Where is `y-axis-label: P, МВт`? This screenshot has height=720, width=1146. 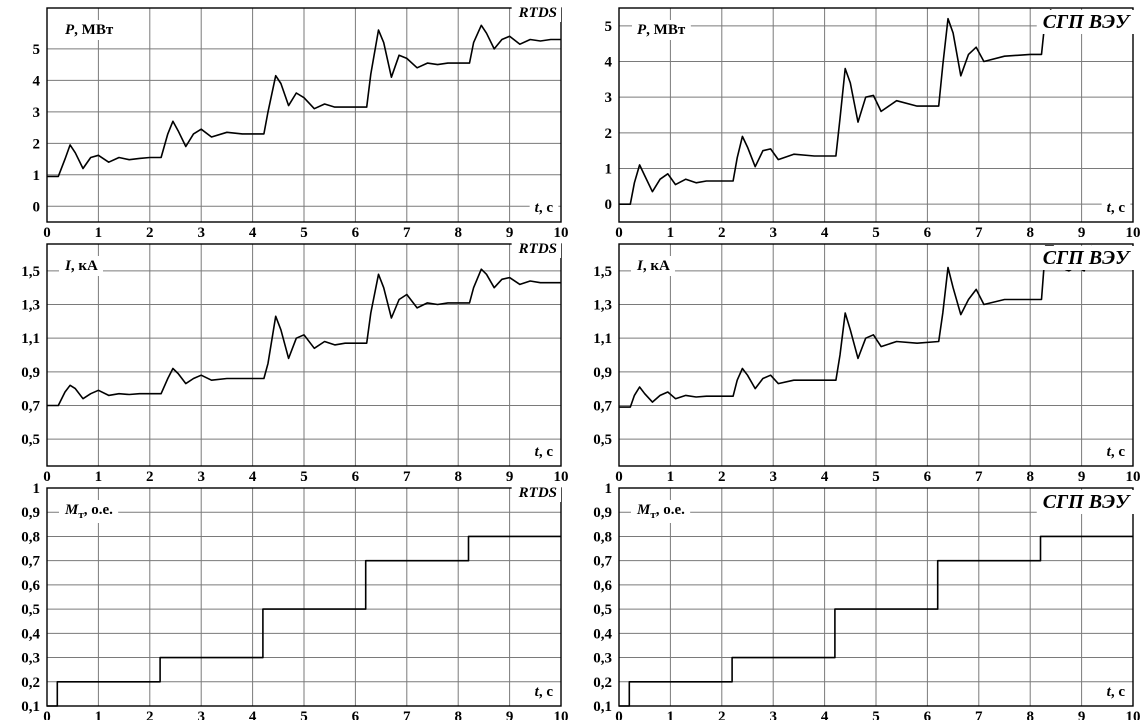 y-axis-label: P, МВт is located at coordinates (89, 30).